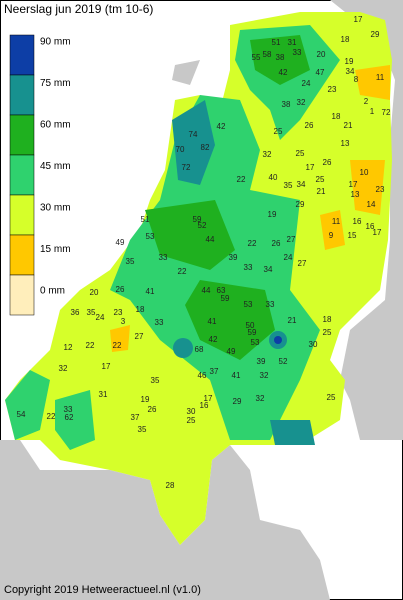  What do you see at coordinates (103, 394) in the screenshot?
I see `station-value: 31` at bounding box center [103, 394].